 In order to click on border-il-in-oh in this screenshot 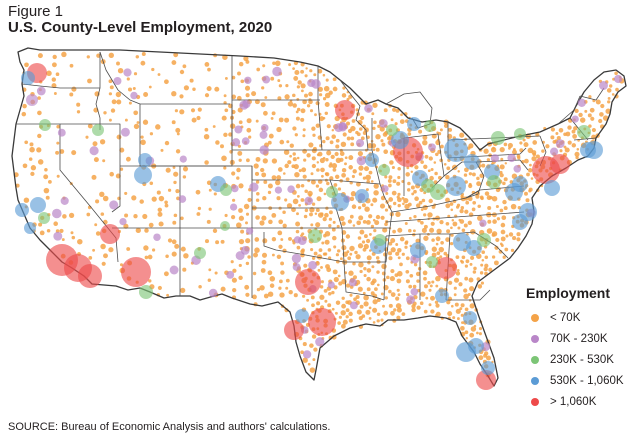, I will do `click(408, 157)`.